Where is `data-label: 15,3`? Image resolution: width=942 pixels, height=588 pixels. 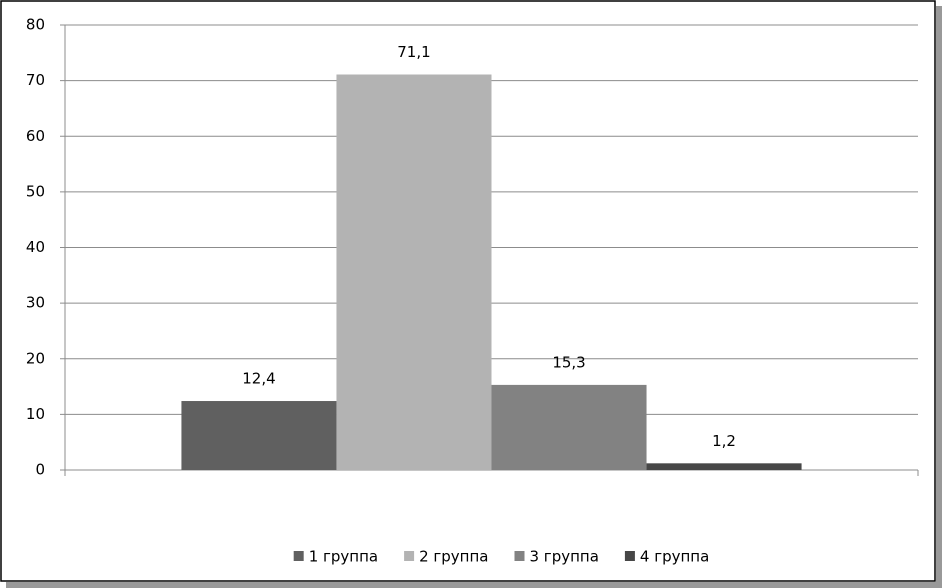 data-label: 15,3 is located at coordinates (568, 362).